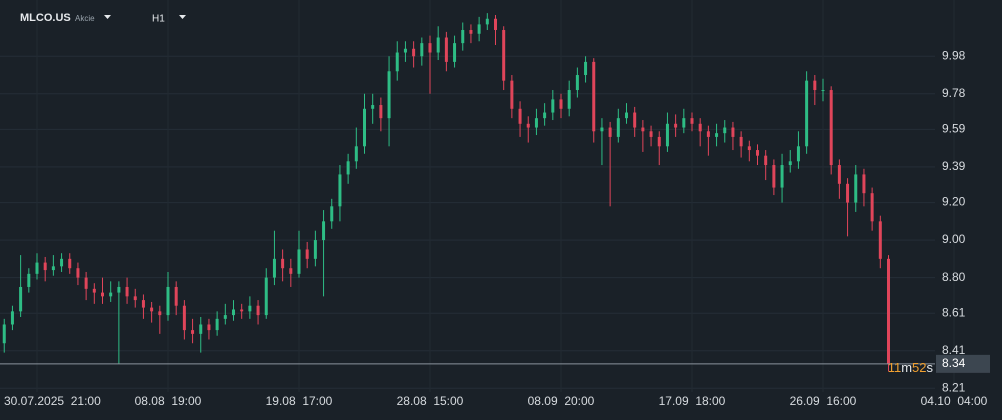 The width and height of the screenshot is (1002, 420). I want to click on symbol: MLCO.US, so click(45, 18).